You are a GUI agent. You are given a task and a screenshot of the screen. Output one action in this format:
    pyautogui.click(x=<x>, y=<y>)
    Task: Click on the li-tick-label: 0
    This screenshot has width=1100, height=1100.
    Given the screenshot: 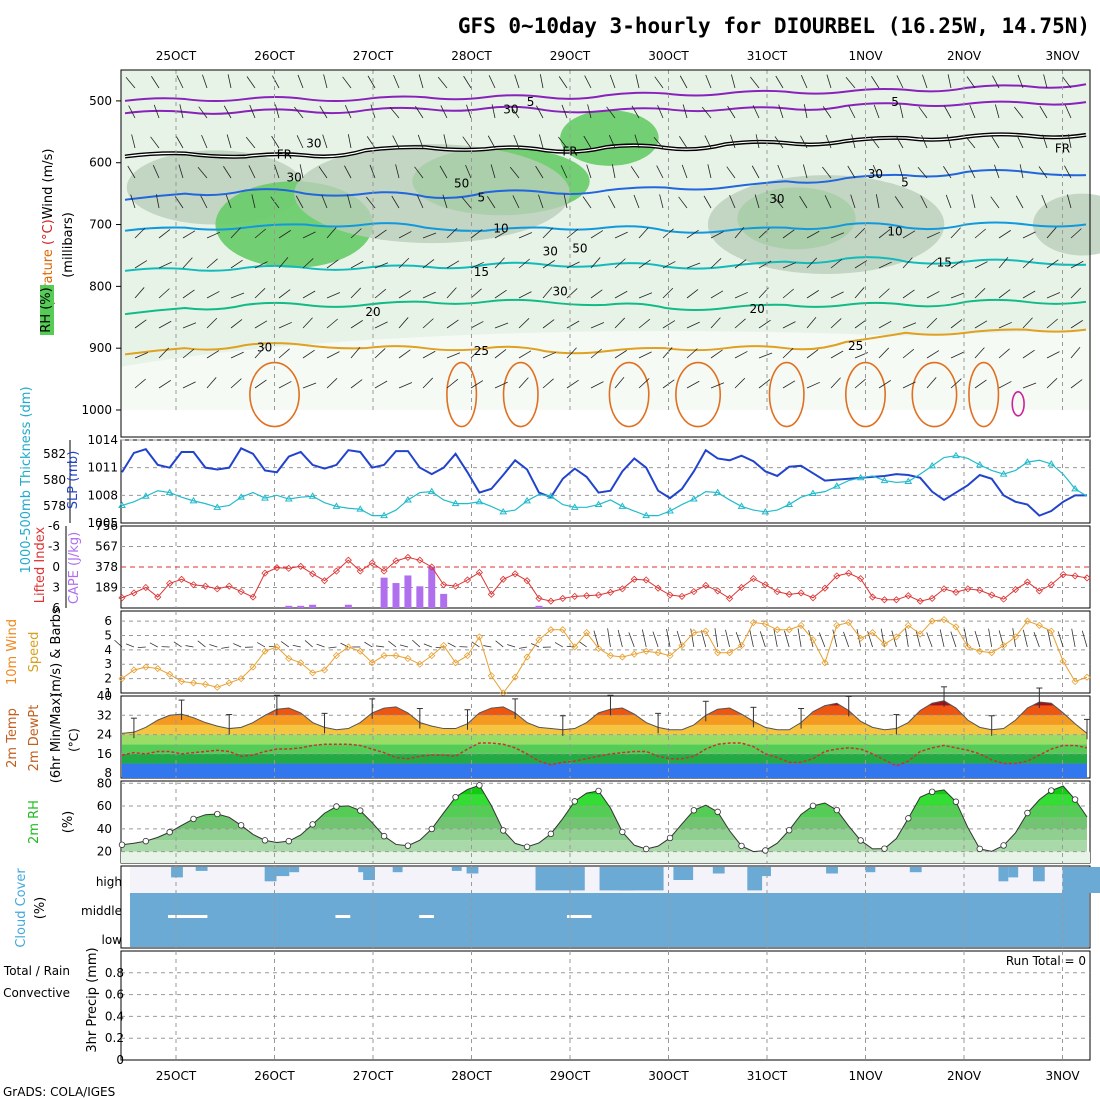 What is the action you would take?
    pyautogui.click(x=56, y=567)
    